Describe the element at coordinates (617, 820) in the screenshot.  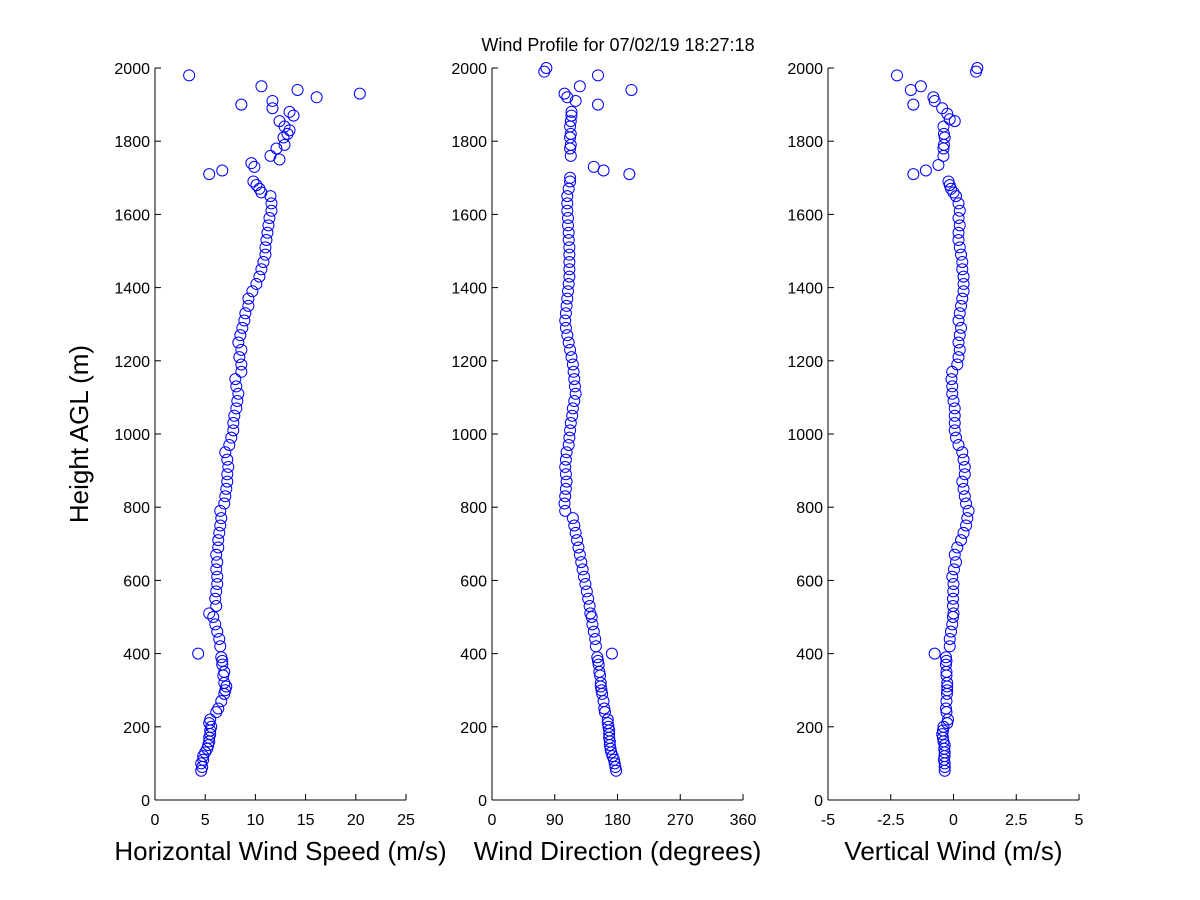
I see `x-tick-label: 180` at that location.